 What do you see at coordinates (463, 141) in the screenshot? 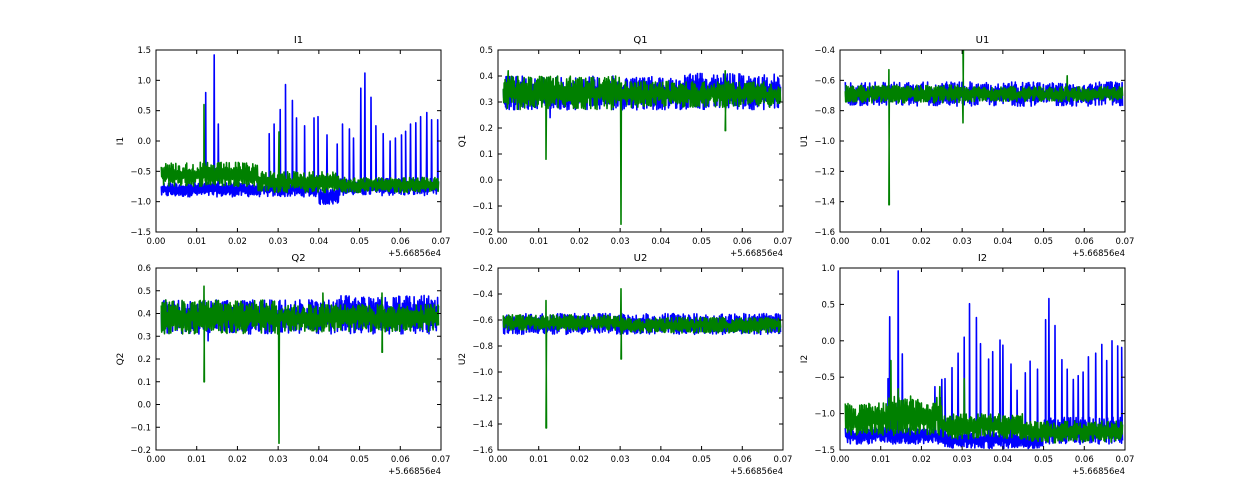
I see `y-axis-label: Q1` at bounding box center [463, 141].